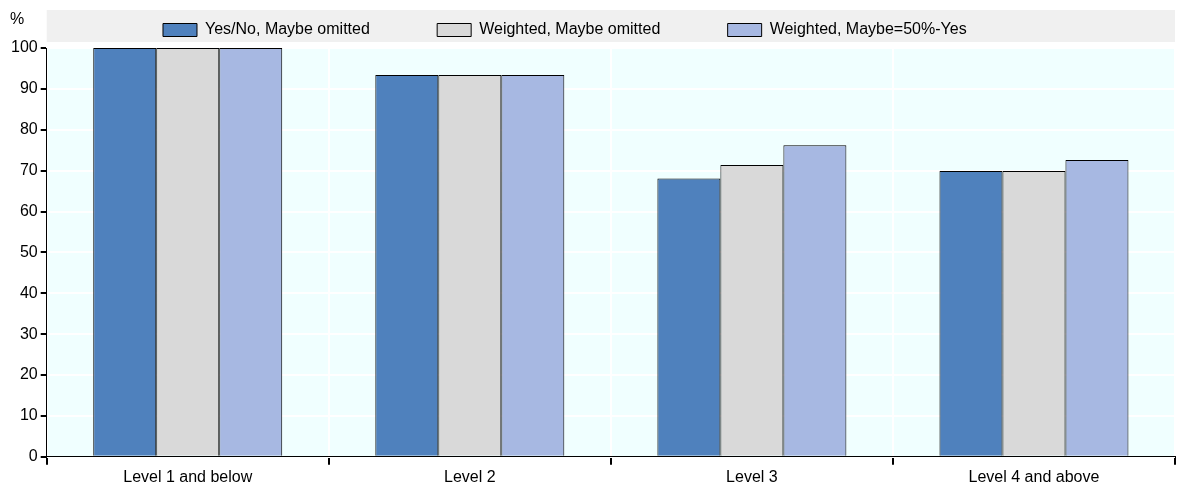  What do you see at coordinates (17, 19) in the screenshot?
I see `y-axis-title: %` at bounding box center [17, 19].